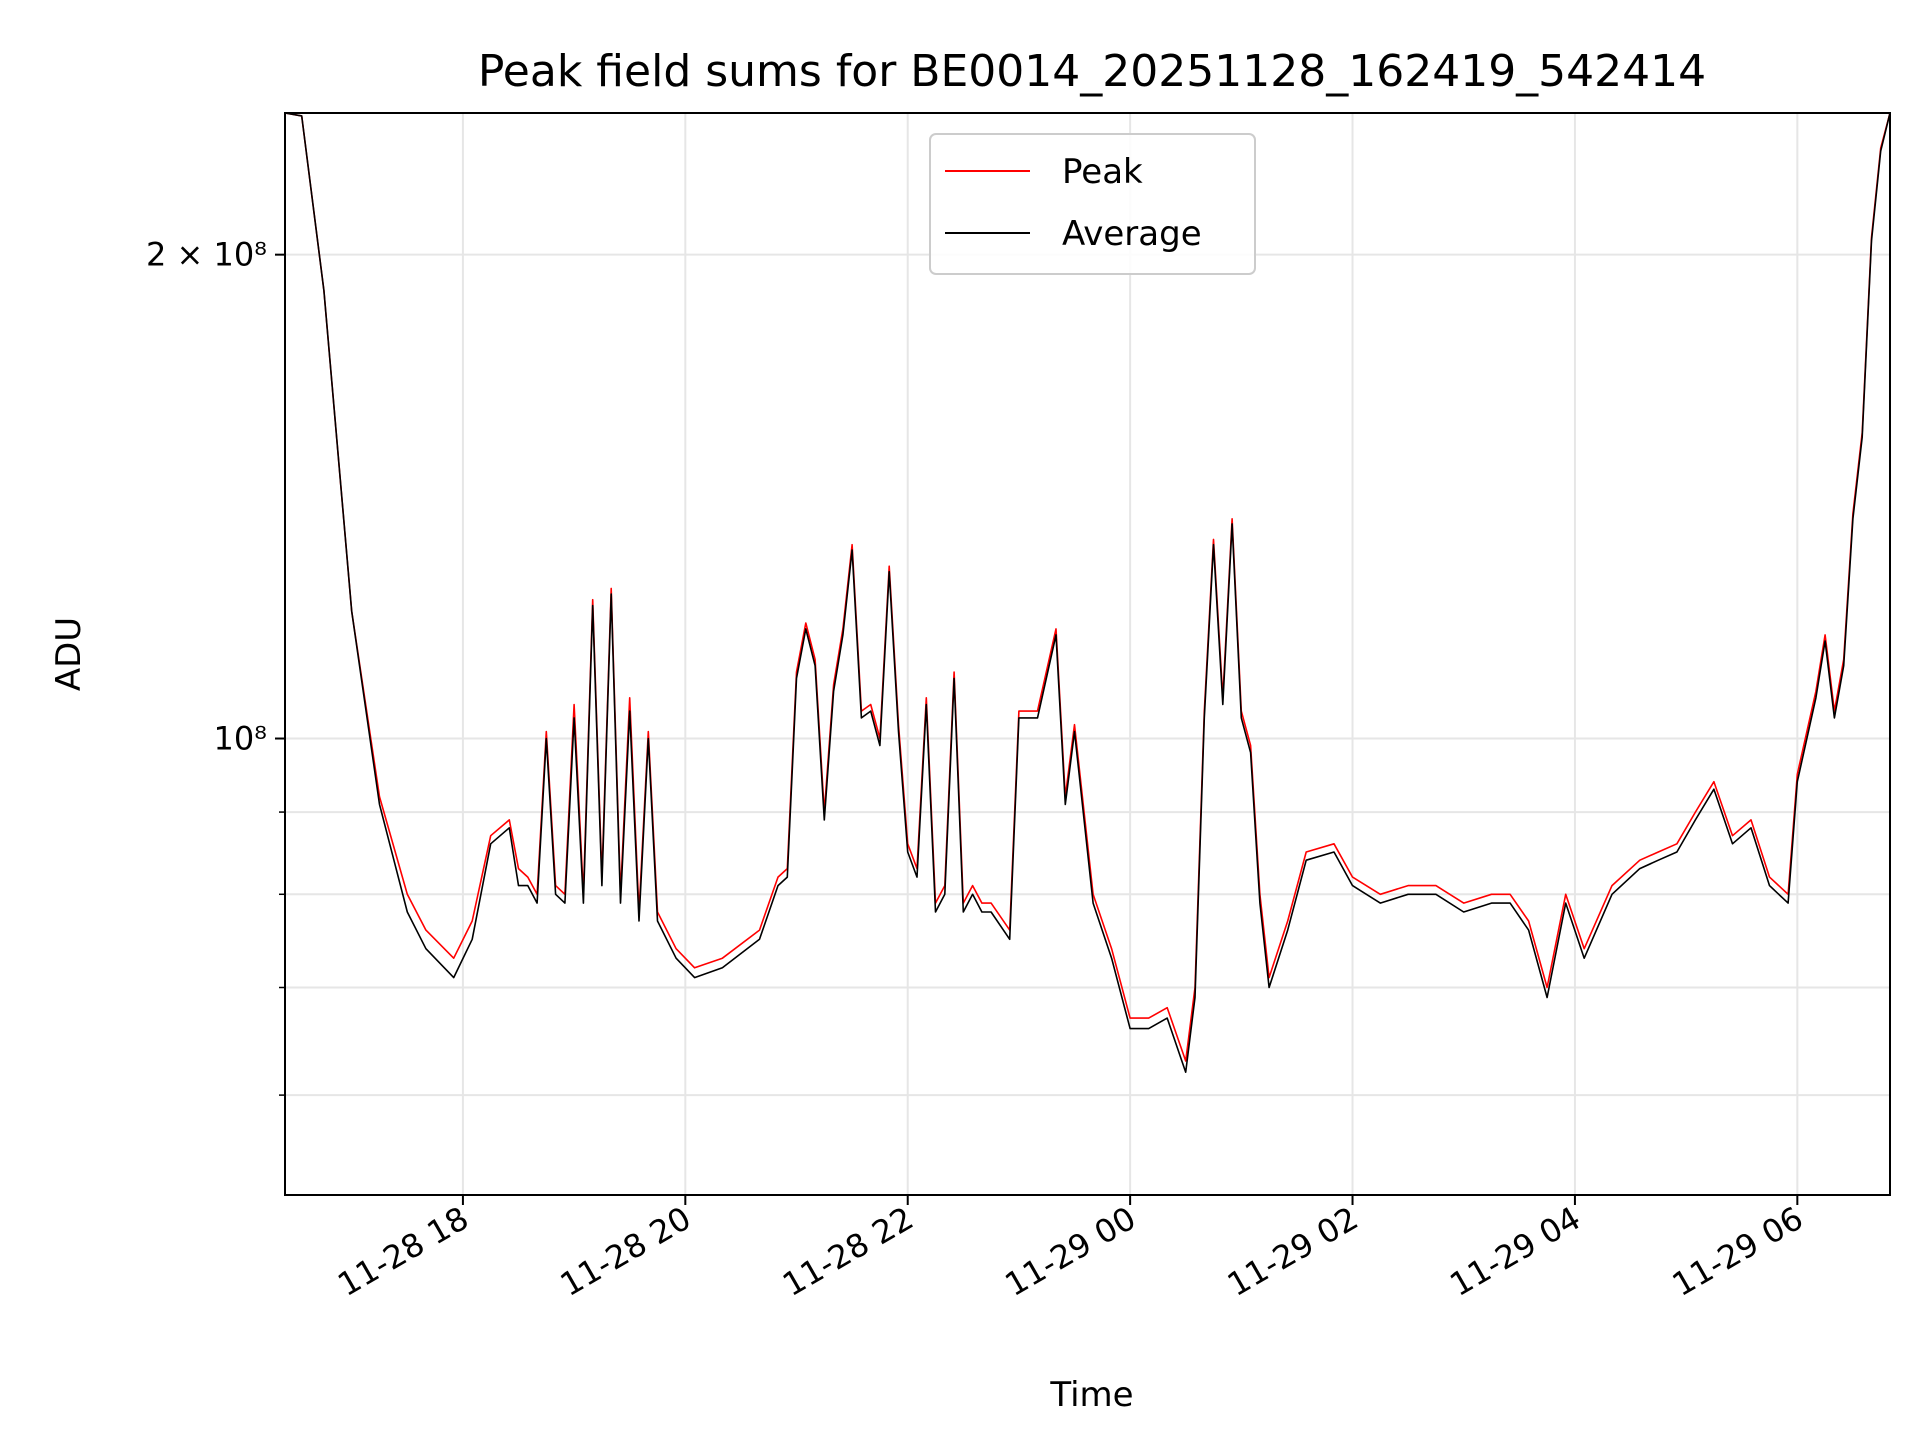 This screenshot has height=1440, width=1920. I want to click on legend-box, so click(1092, 204).